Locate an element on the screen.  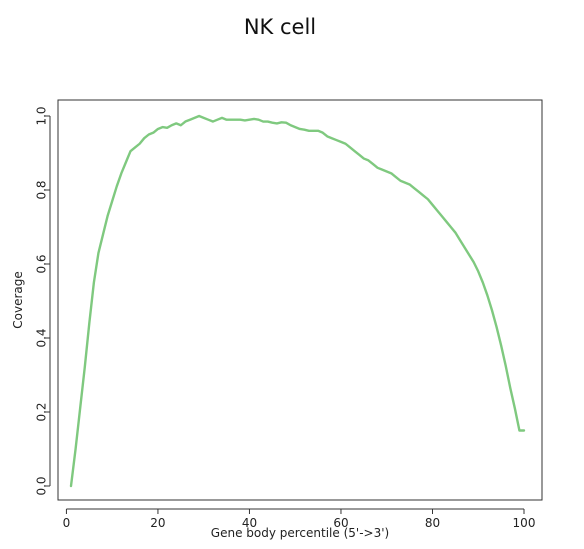
x-tick-label: 40 is located at coordinates (249, 523).